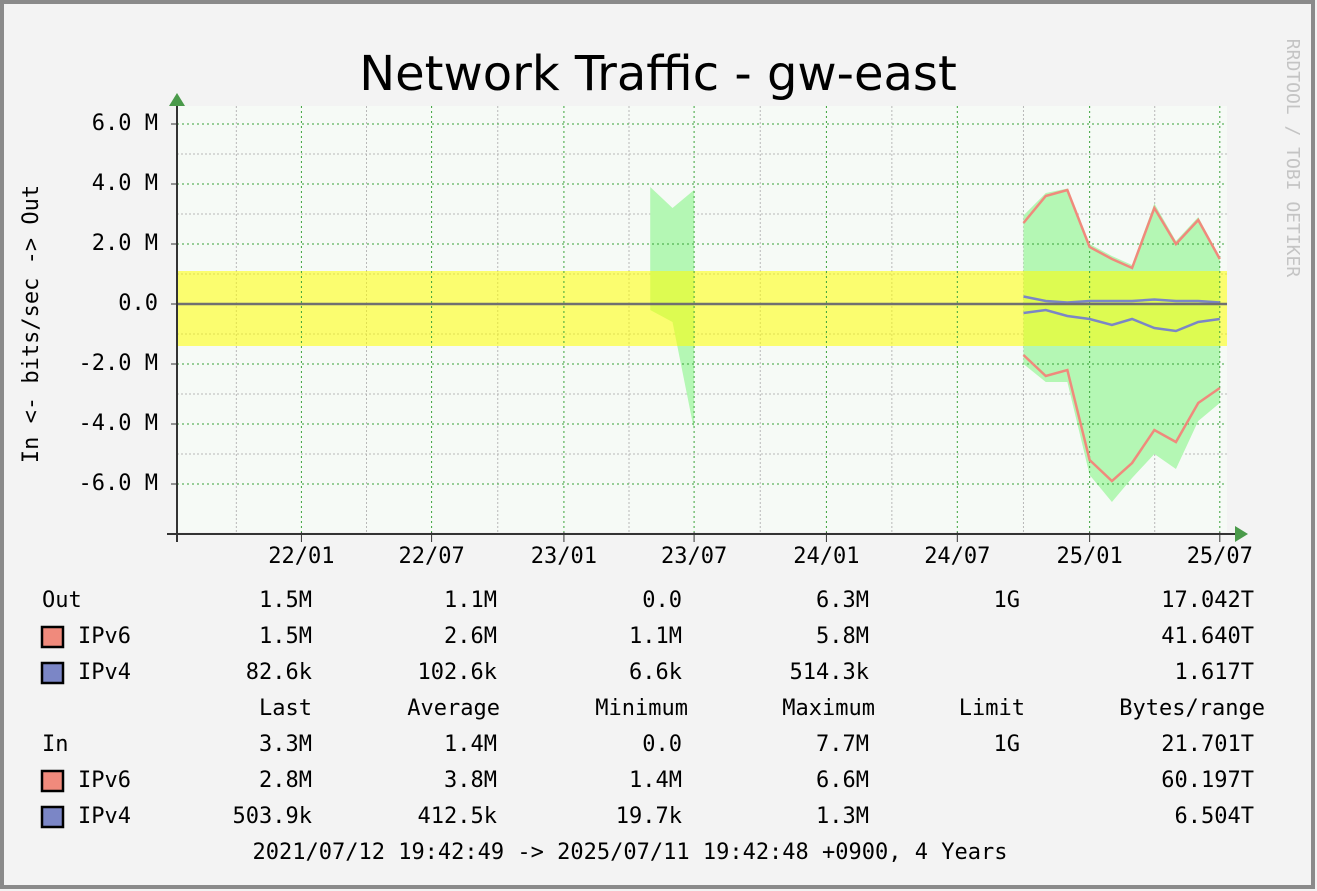 This screenshot has height=891, width=1317. What do you see at coordinates (842, 744) in the screenshot?
I see `table-cell: 7.7M` at bounding box center [842, 744].